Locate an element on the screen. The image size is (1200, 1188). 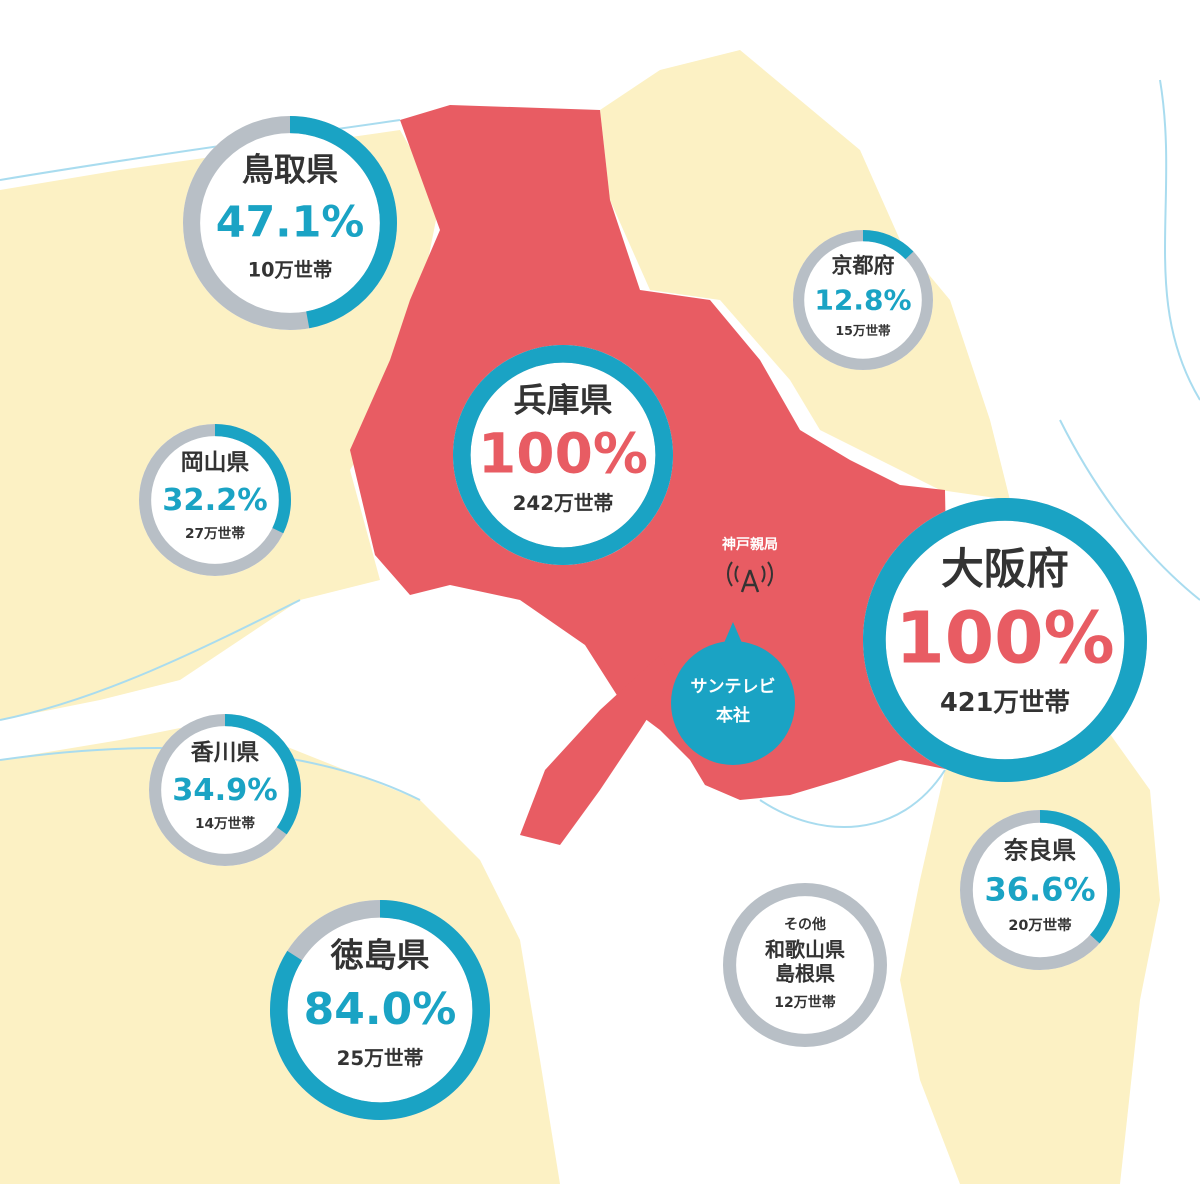
households: 242万世帯 is located at coordinates (563, 503).